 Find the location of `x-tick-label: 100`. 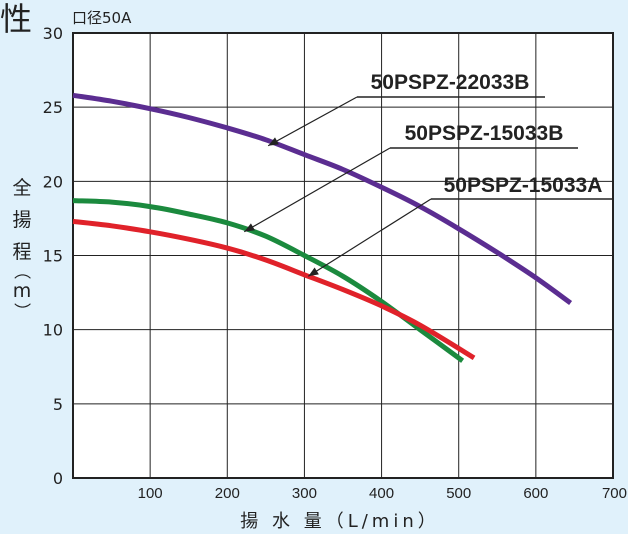

x-tick-label: 100 is located at coordinates (150, 493).